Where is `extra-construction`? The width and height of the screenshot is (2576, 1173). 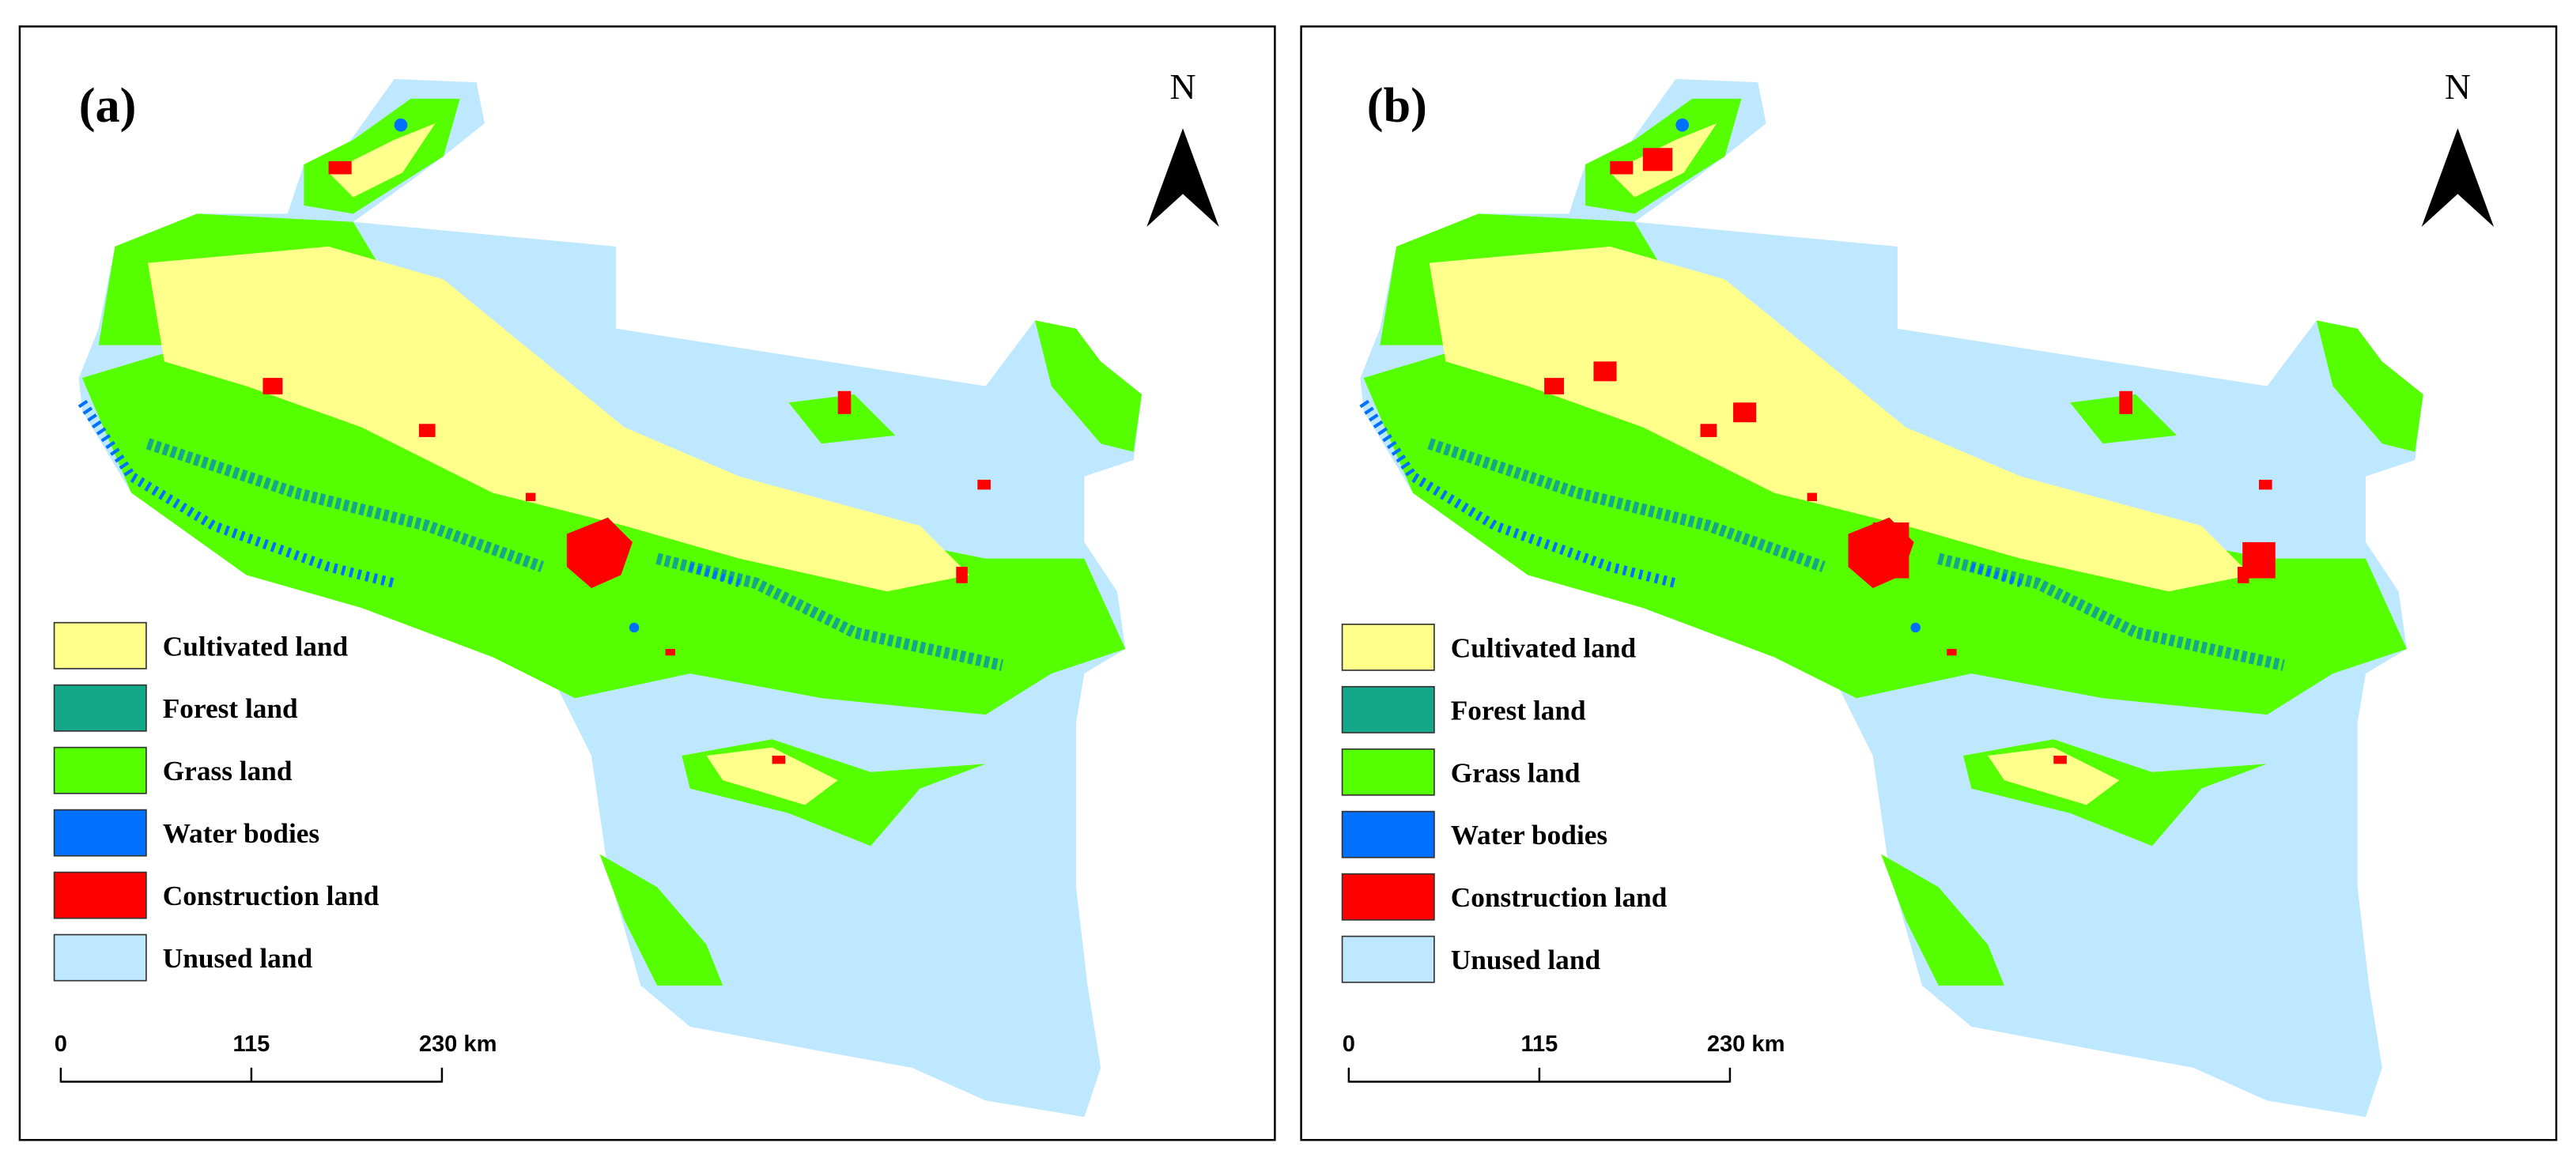
extra-construction is located at coordinates (1934, 363).